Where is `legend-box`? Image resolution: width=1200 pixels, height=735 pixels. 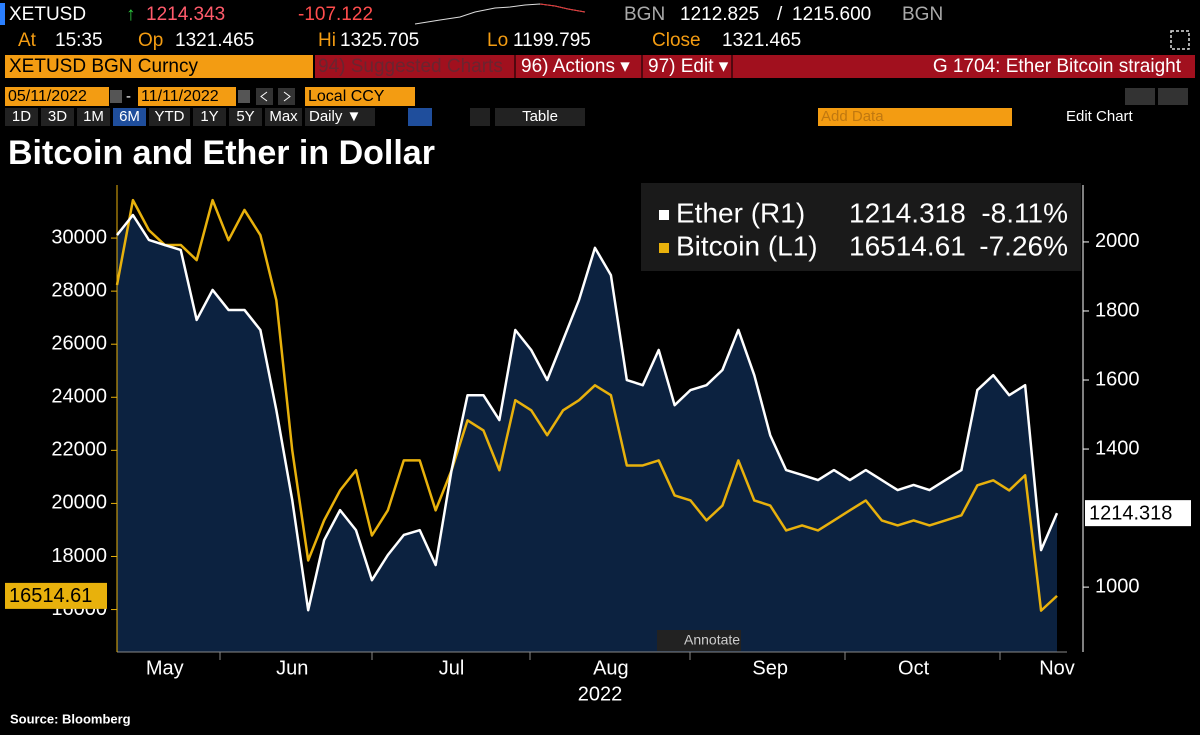 legend-box is located at coordinates (861, 227).